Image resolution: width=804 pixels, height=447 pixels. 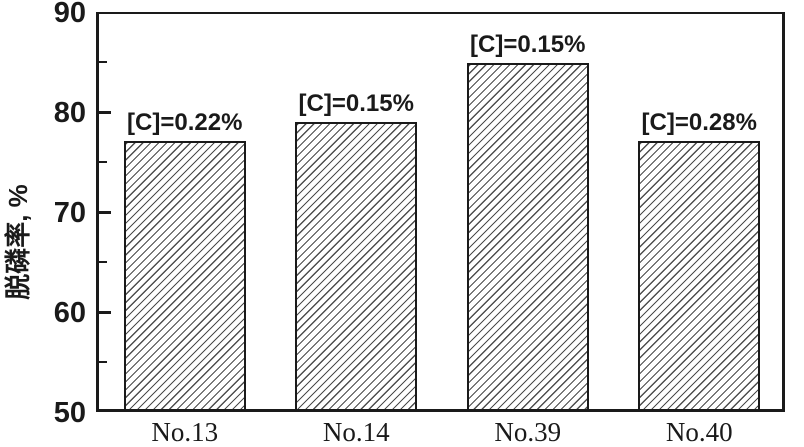 I want to click on y-tick-label: 70, so click(x=69, y=213).